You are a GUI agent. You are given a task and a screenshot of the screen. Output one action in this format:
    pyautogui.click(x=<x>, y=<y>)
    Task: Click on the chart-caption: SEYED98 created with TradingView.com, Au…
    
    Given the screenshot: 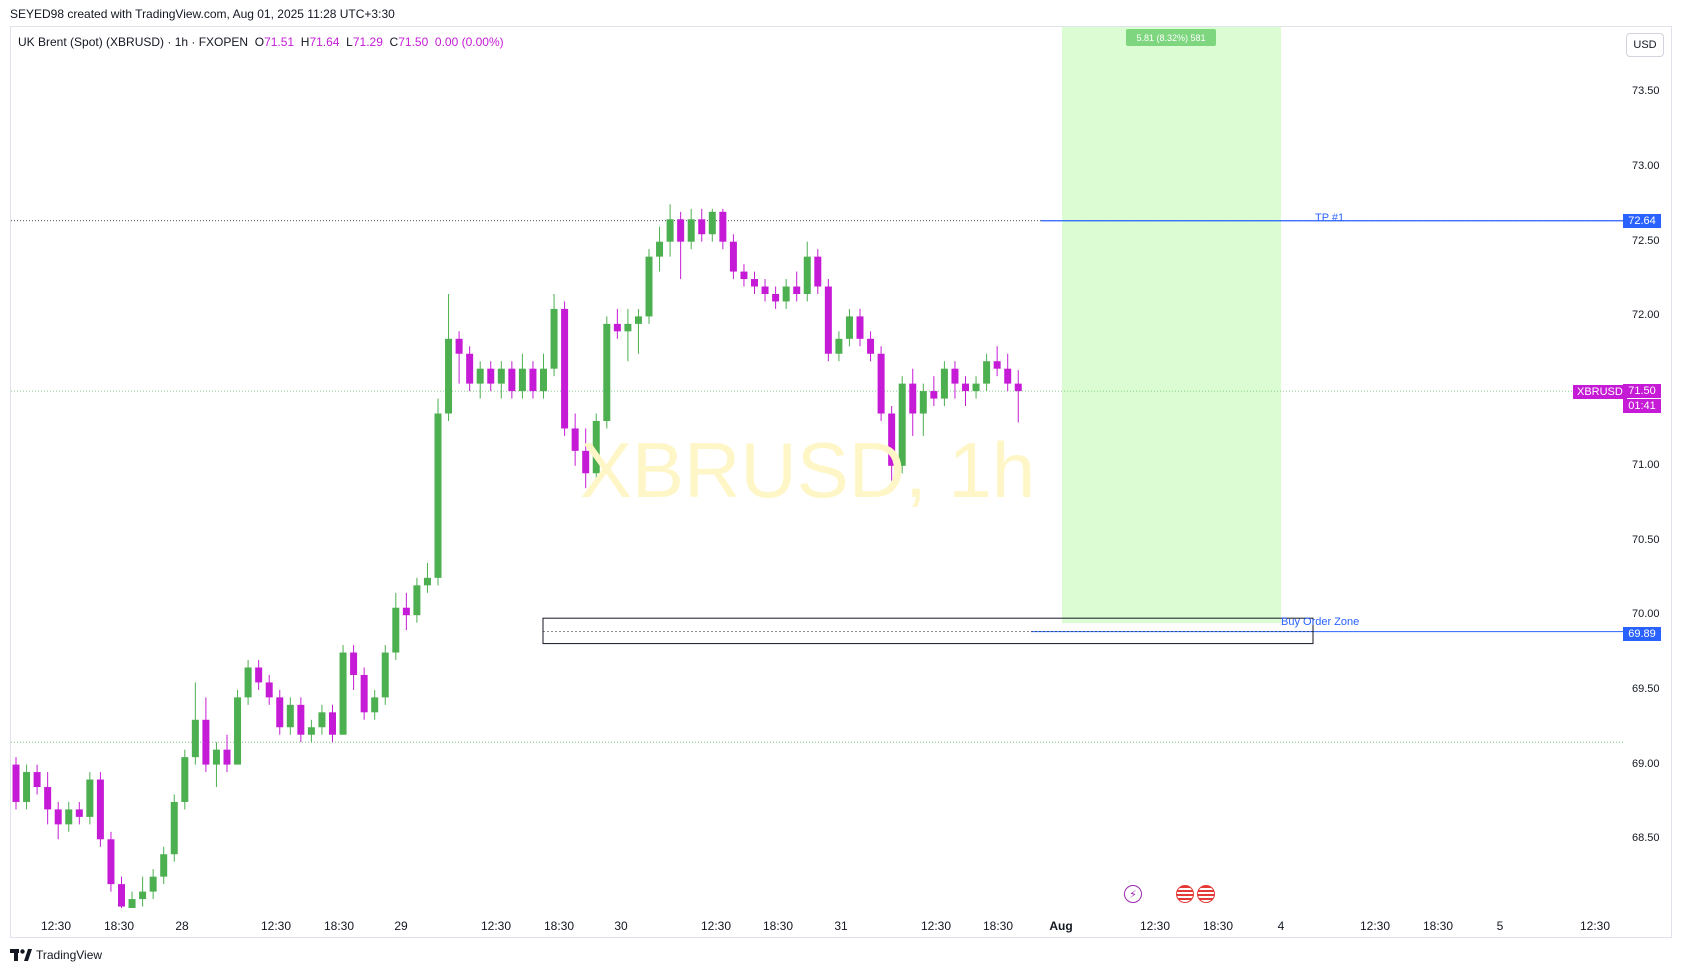 What is the action you would take?
    pyautogui.click(x=202, y=14)
    